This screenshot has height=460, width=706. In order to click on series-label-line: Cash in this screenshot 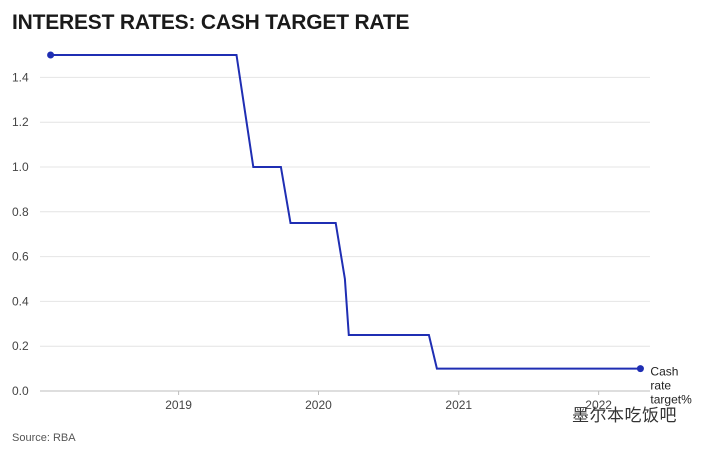, I will do `click(664, 372)`.